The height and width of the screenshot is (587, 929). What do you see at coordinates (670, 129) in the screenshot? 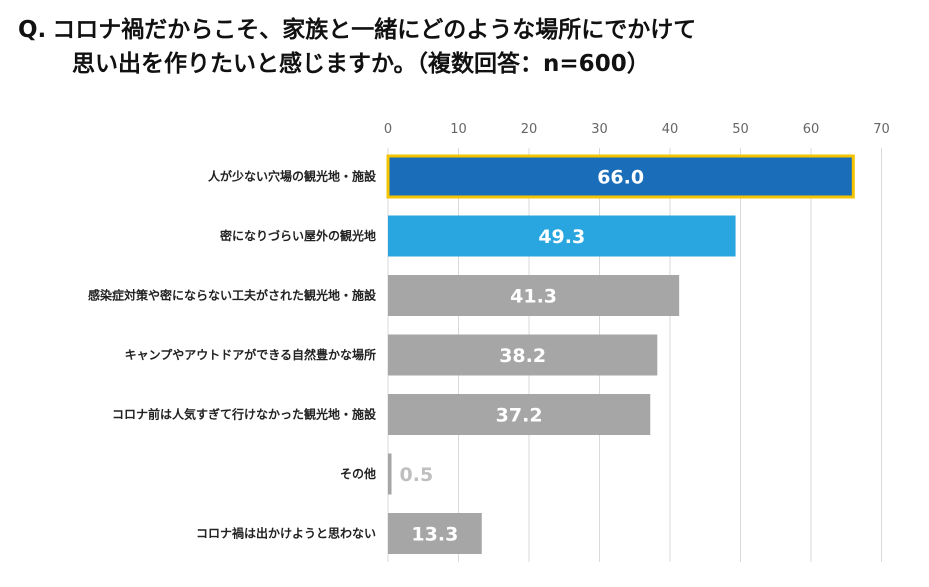
I see `x-tick-label: 40` at bounding box center [670, 129].